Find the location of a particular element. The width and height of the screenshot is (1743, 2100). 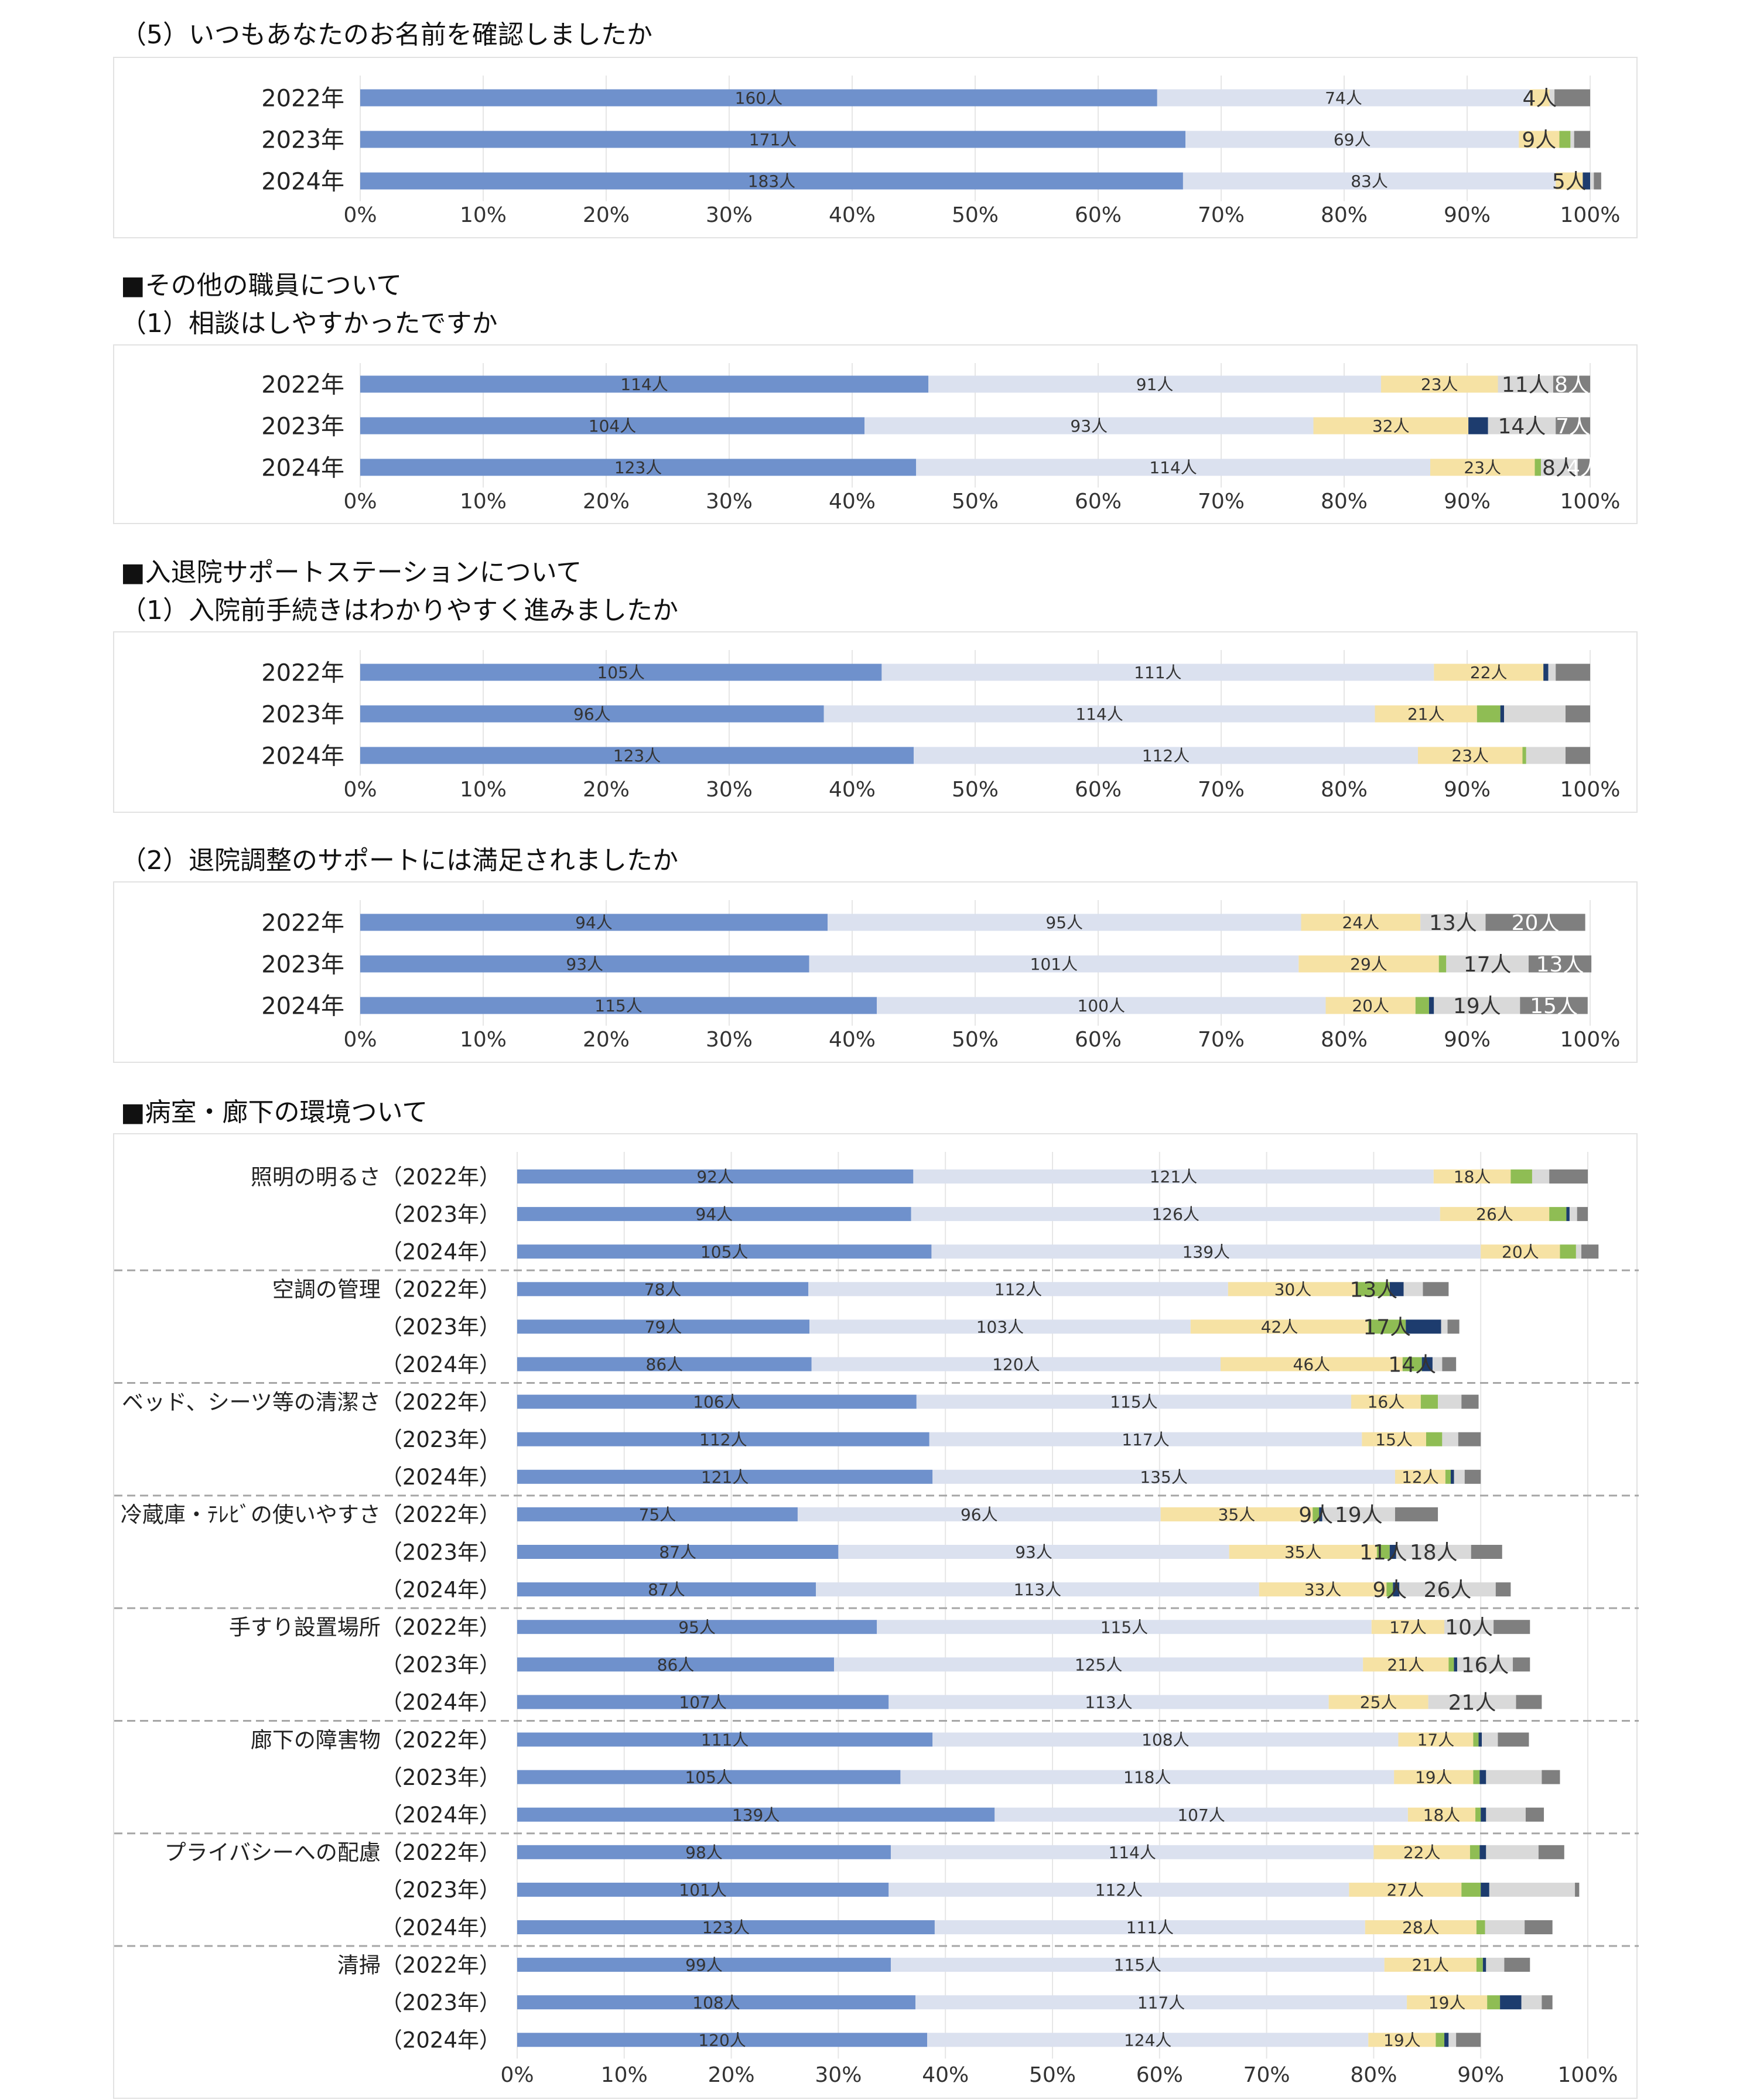

data-label: 115人 is located at coordinates (1137, 1965).